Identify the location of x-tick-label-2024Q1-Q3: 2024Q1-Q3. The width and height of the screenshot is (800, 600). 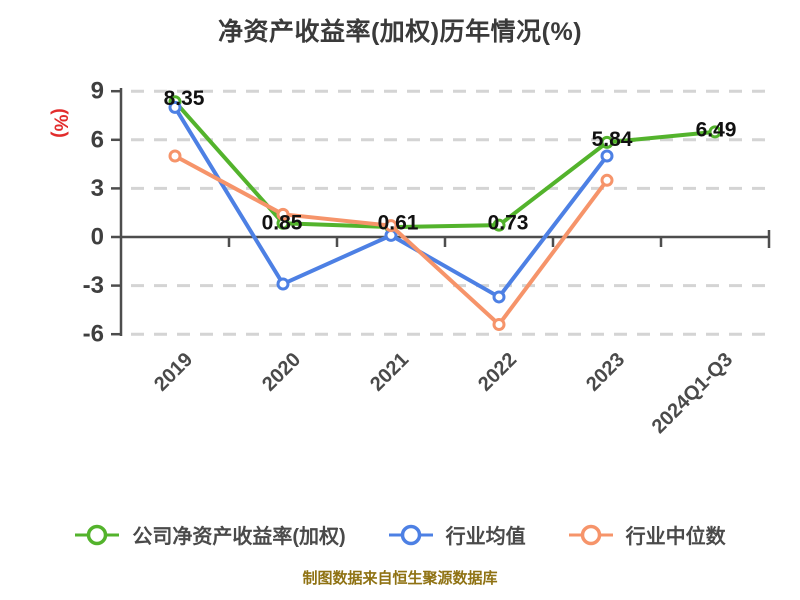
(692, 393).